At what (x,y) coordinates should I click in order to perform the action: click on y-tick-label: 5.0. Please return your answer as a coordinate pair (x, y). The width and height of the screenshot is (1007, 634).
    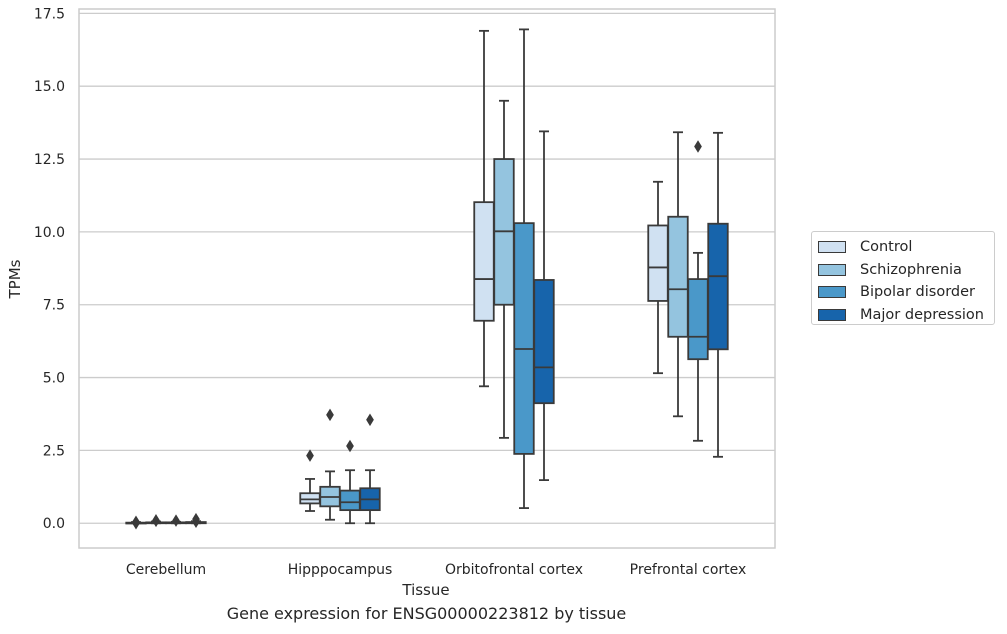
    Looking at the image, I should click on (54, 379).